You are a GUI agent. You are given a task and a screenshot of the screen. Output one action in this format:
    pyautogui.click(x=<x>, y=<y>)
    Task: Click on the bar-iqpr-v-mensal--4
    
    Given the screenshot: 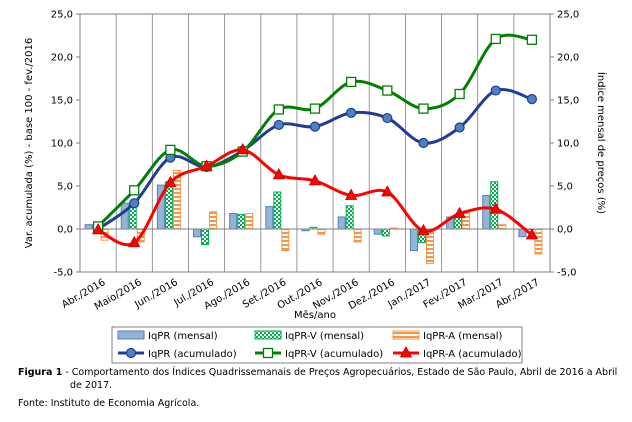 What is the action you would take?
    pyautogui.click(x=241, y=221)
    